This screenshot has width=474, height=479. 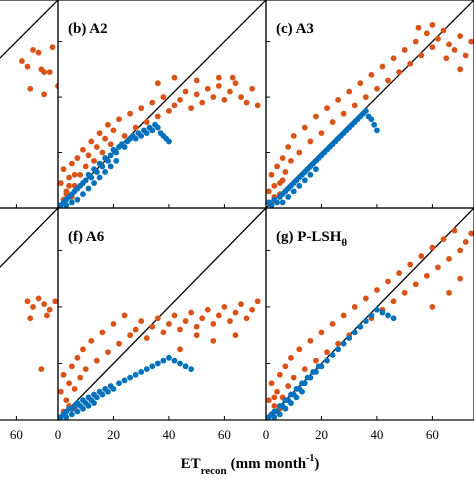 I want to click on panel-frame, so click(x=29, y=104).